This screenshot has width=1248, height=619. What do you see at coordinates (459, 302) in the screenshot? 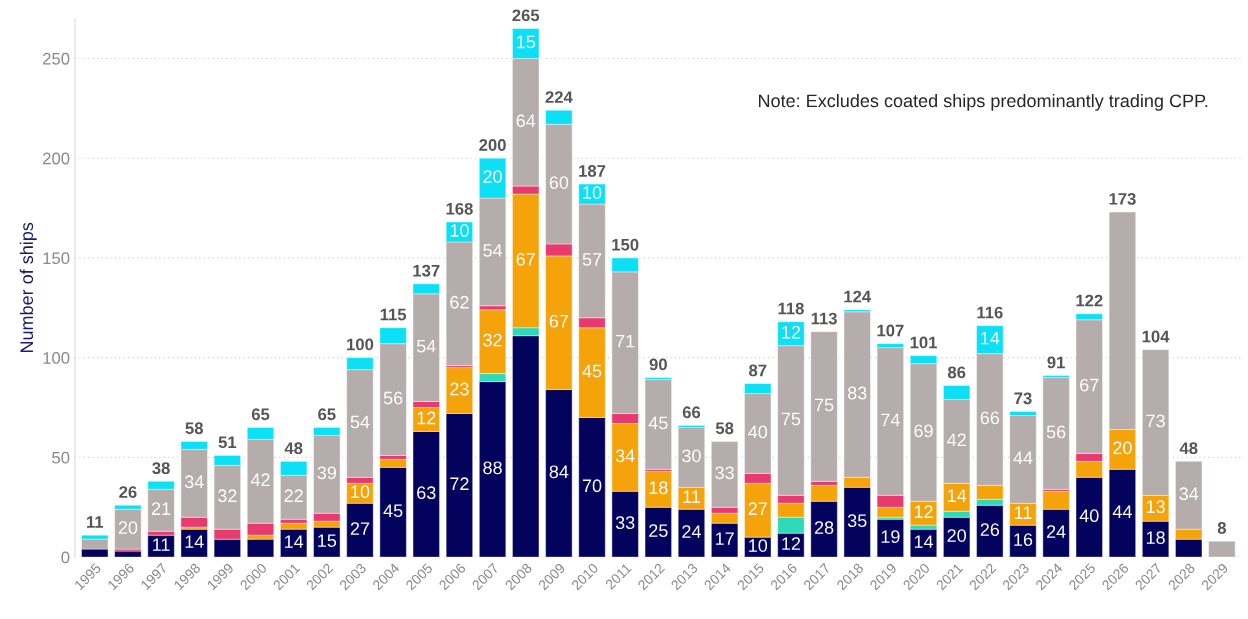
I see `data-label: 62` at bounding box center [459, 302].